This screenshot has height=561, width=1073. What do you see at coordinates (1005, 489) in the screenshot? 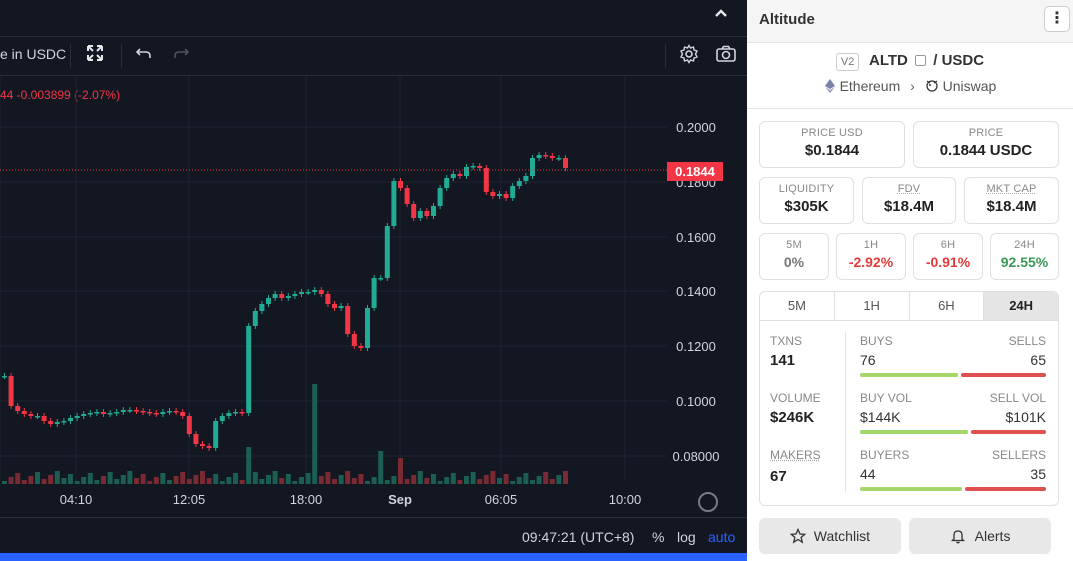
I see `sellers-bar` at bounding box center [1005, 489].